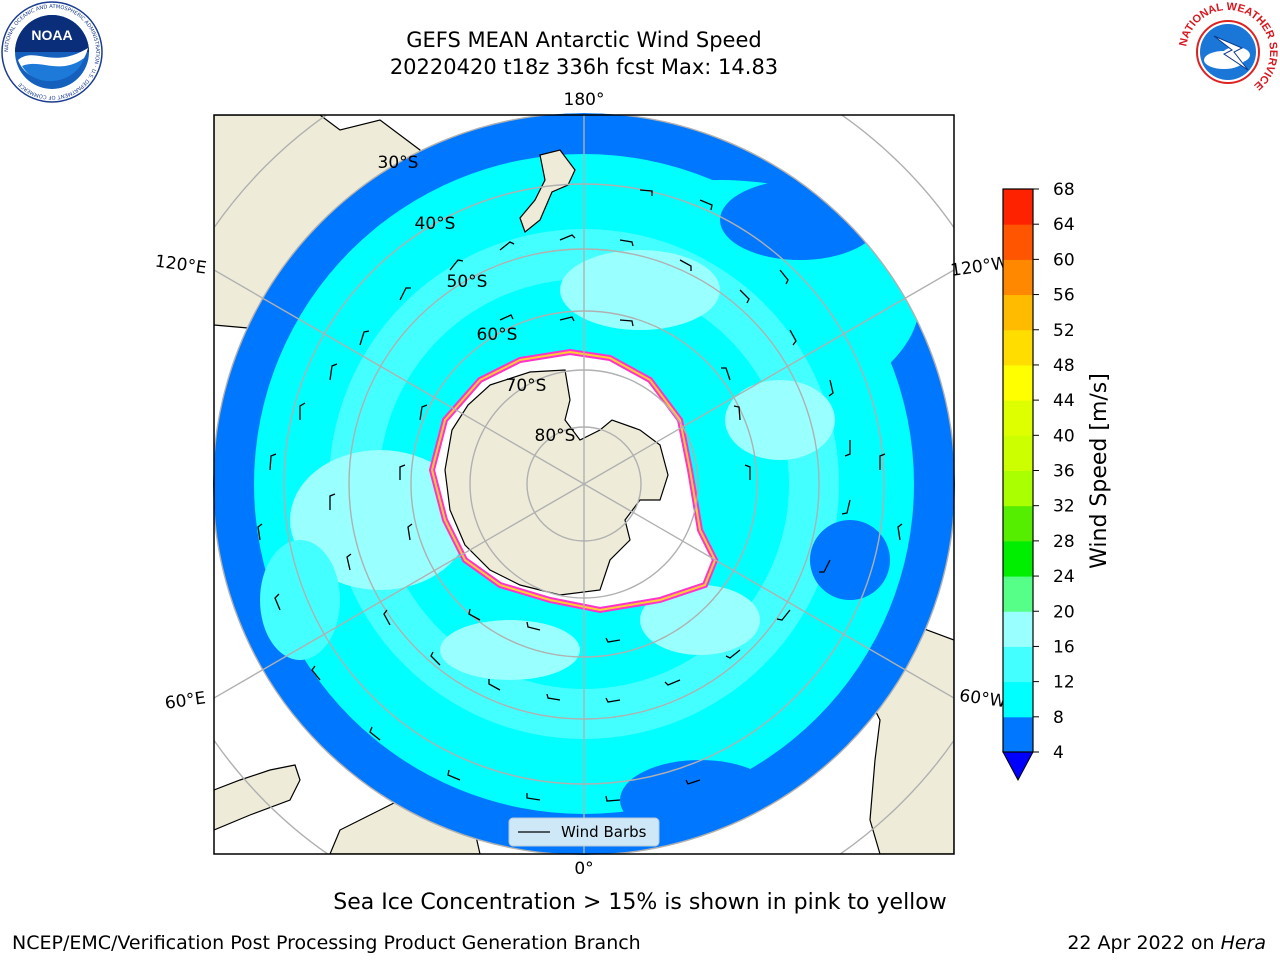  What do you see at coordinates (497, 335) in the screenshot?
I see `lat-label-60s: 60°S` at bounding box center [497, 335].